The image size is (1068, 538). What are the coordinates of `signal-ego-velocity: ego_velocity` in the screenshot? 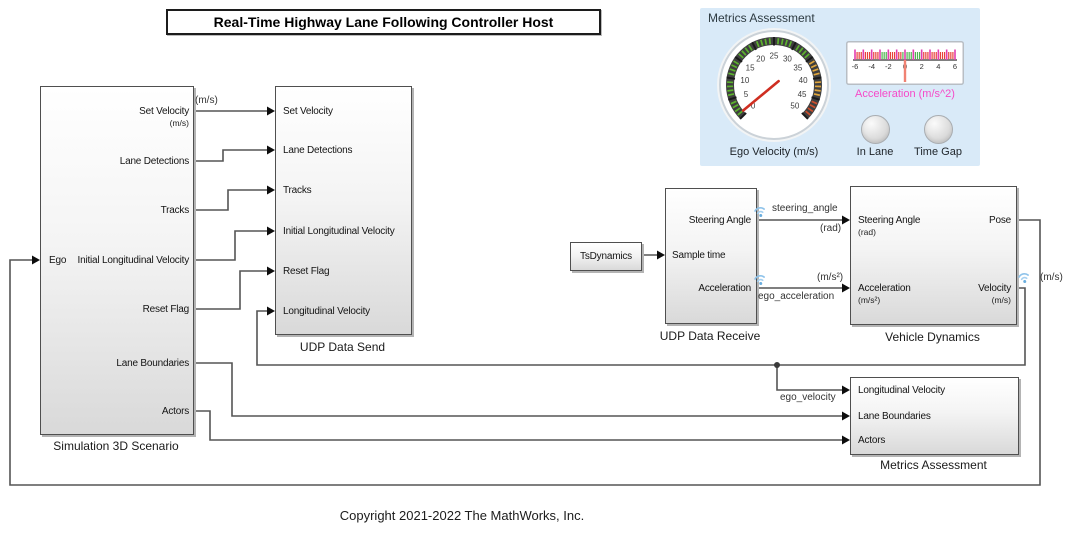 It's located at (808, 397).